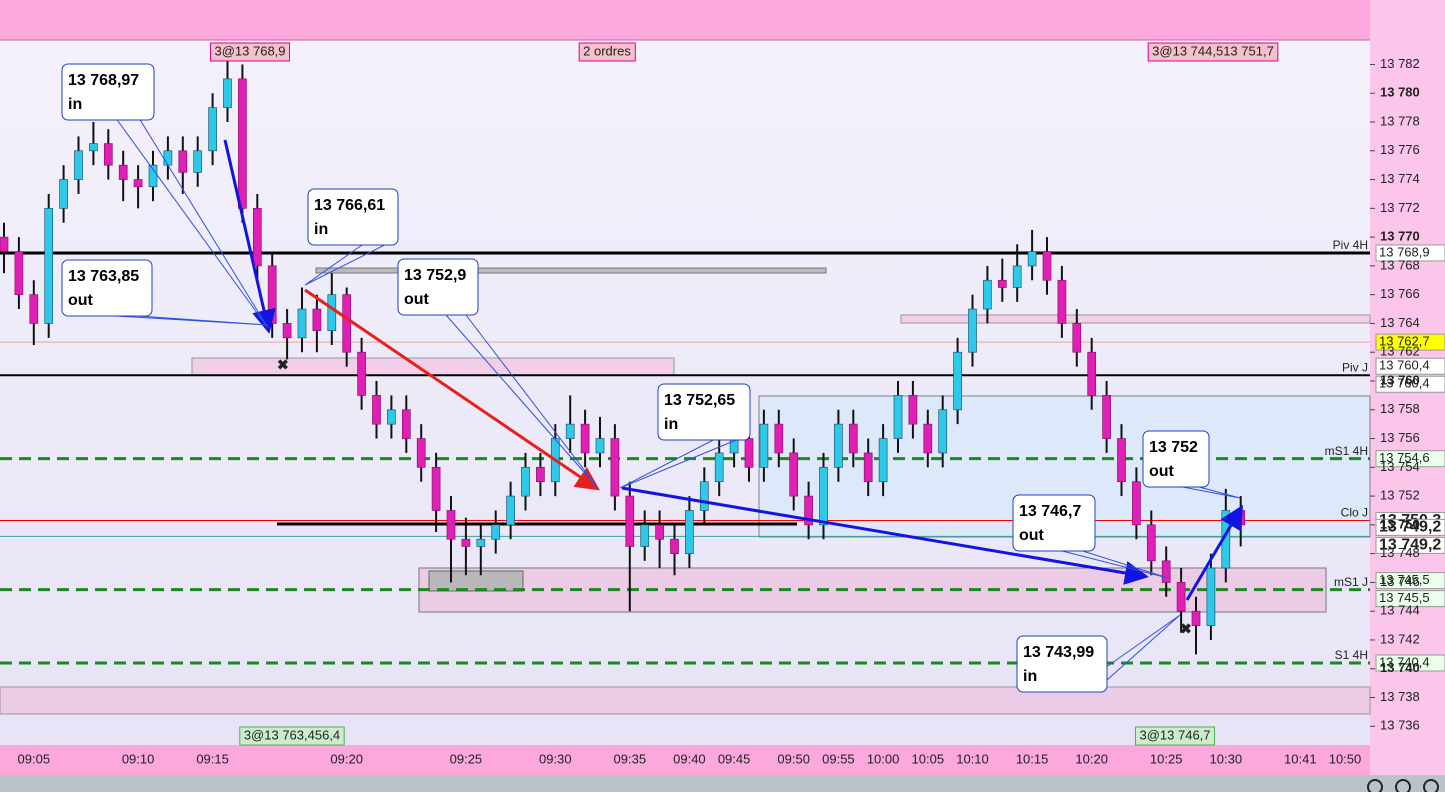  I want to click on callout-price: 13 766,61, so click(349, 205).